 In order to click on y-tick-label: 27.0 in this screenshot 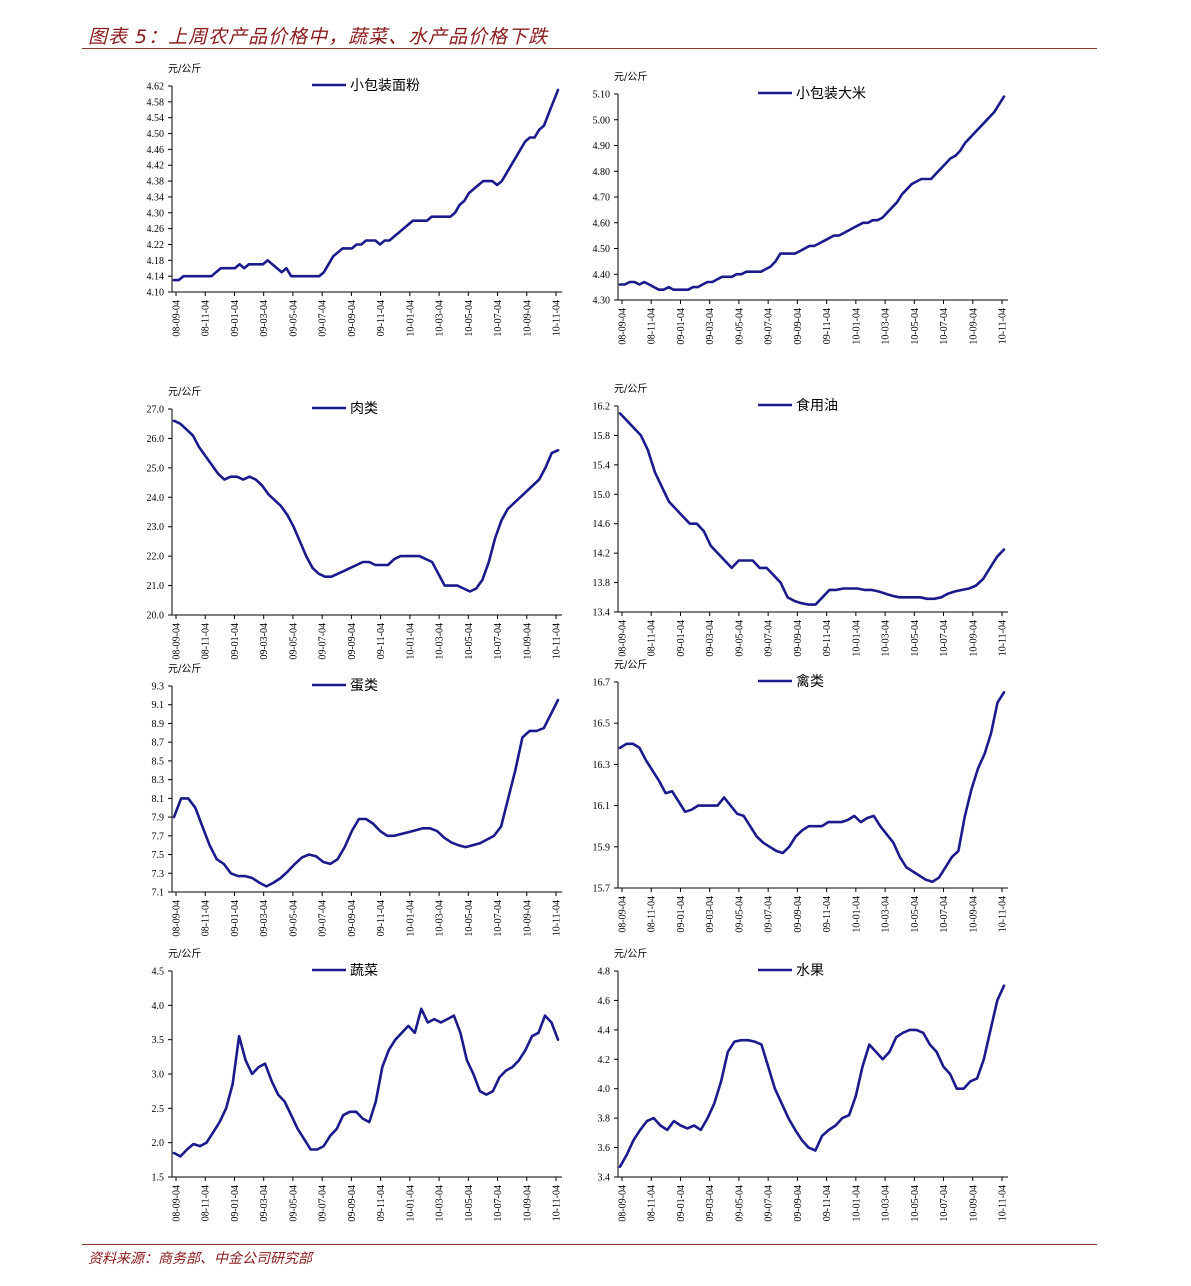, I will do `click(156, 410)`.